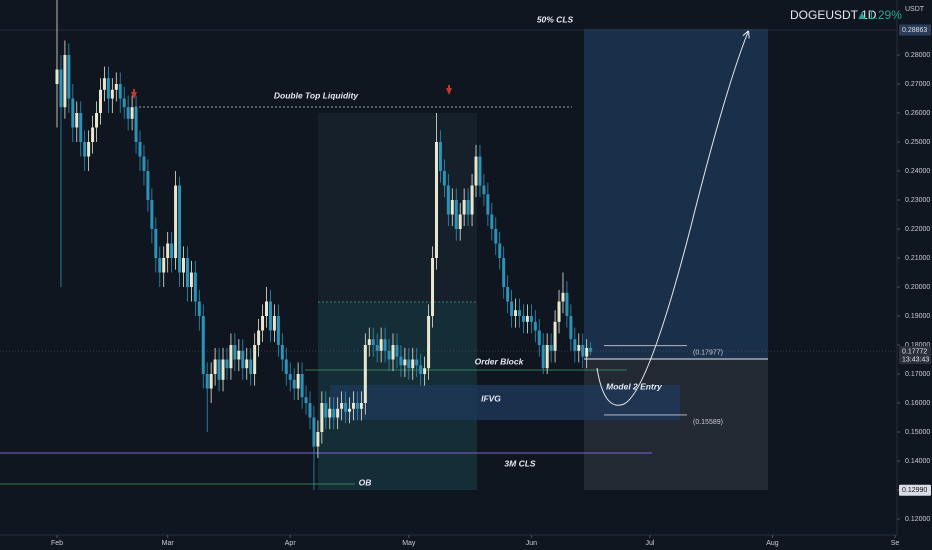 The height and width of the screenshot is (550, 932). What do you see at coordinates (555, 19) in the screenshot?
I see `annotation: 50% CLS` at bounding box center [555, 19].